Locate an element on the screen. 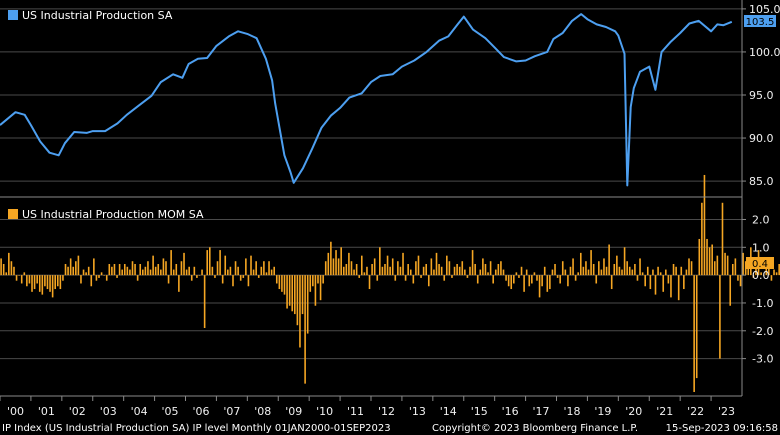  ip-level-y-axis: 105.0 100.0 95.0 90.0 85.0 is located at coordinates (761, 95).